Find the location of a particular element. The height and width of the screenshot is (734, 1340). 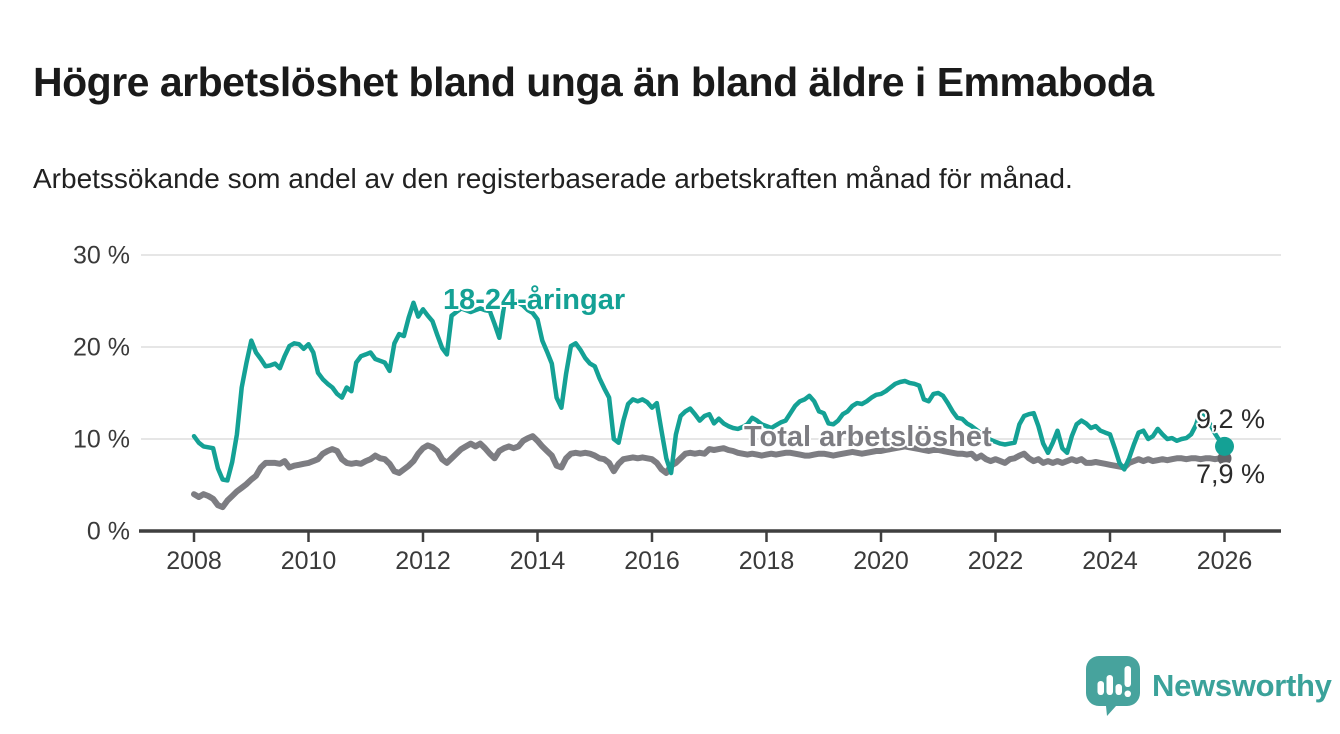

series-label-youth: 18-24-åringar is located at coordinates (534, 300).